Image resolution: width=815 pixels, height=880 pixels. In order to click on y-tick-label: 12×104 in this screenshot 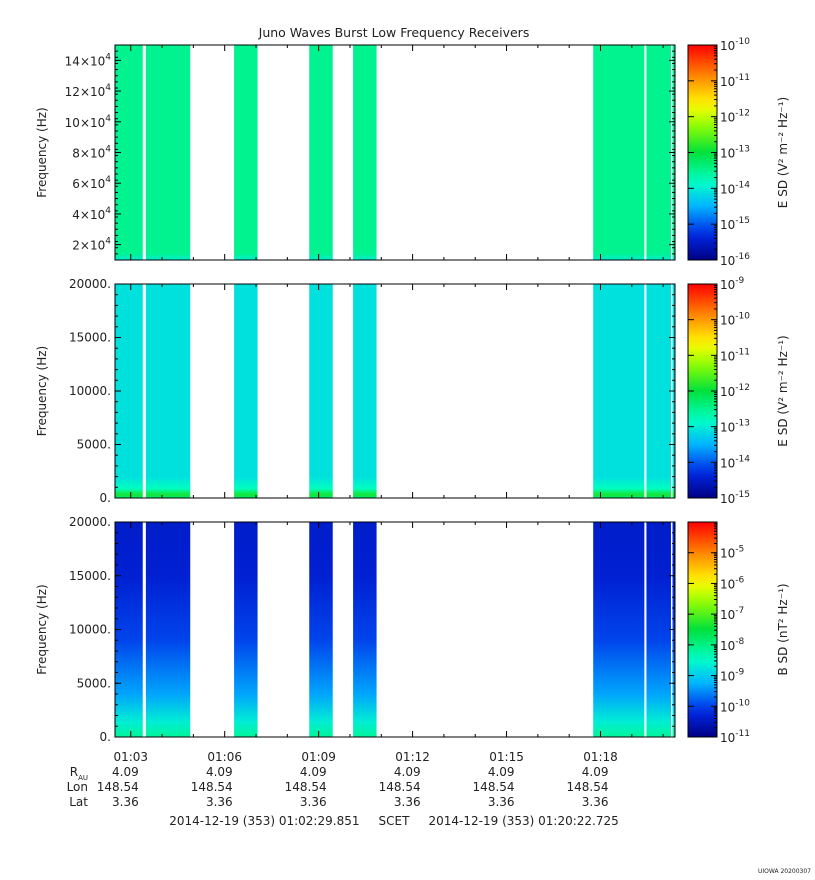, I will do `click(88, 91)`.